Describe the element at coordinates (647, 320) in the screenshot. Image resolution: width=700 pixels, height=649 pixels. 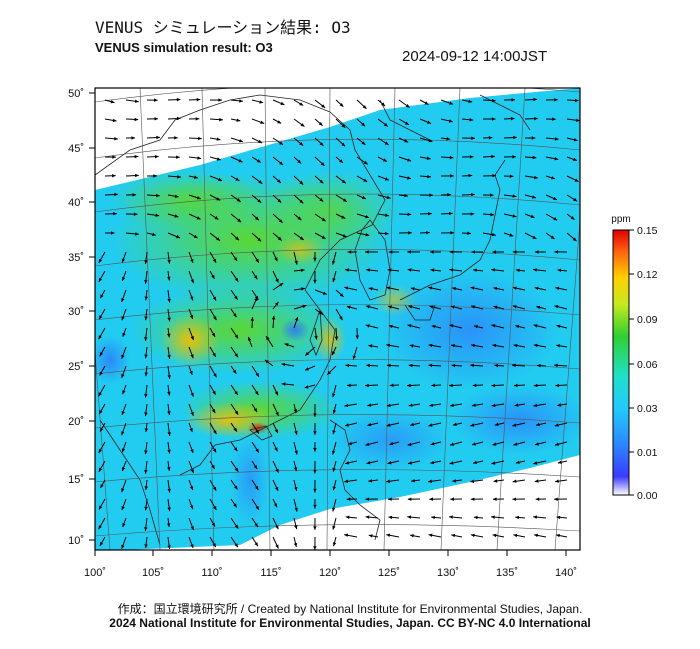
I see `colorbar-tick-0.09: 0.09` at that location.